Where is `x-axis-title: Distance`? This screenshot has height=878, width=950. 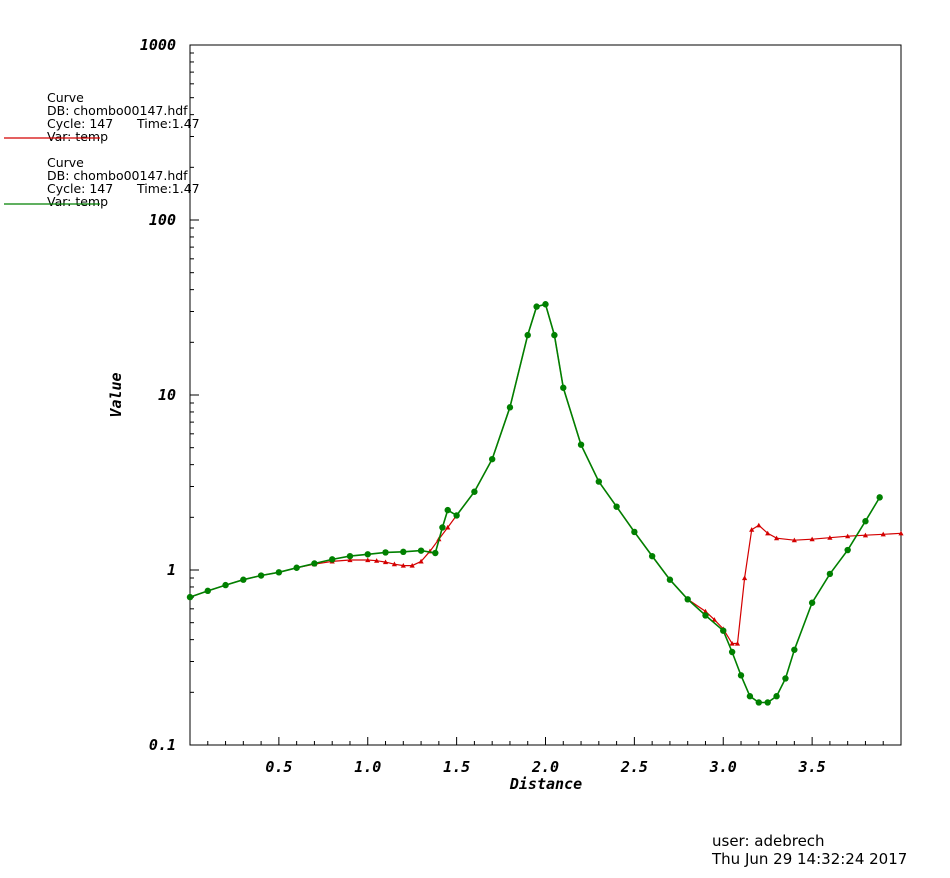
x-axis-title: Distance is located at coordinates (545, 784).